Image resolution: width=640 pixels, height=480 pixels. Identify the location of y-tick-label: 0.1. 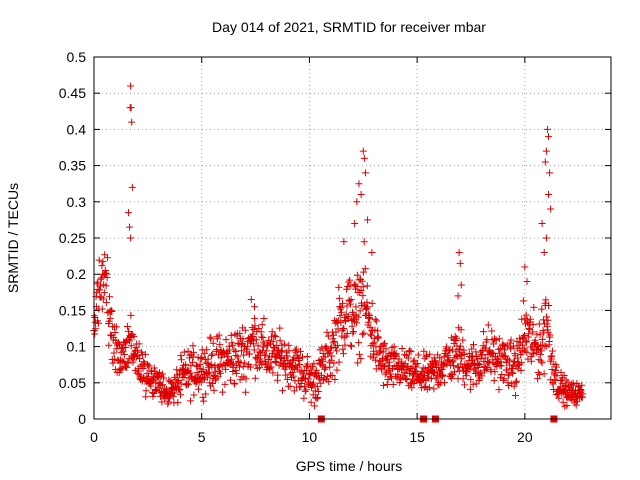
(77, 347).